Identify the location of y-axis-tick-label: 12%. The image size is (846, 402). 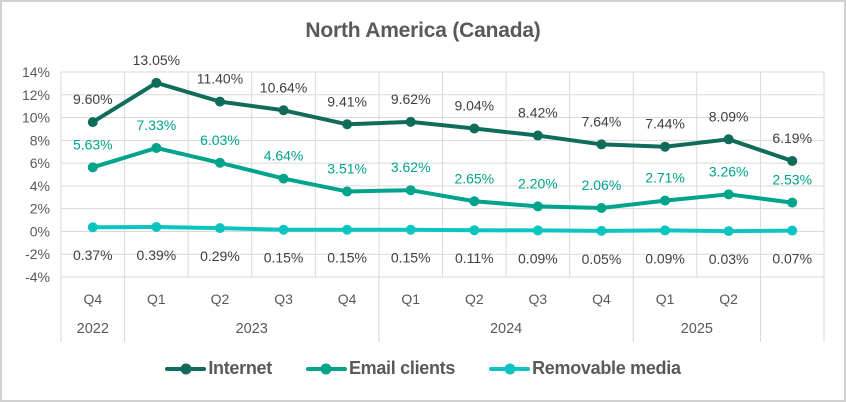
(36, 95).